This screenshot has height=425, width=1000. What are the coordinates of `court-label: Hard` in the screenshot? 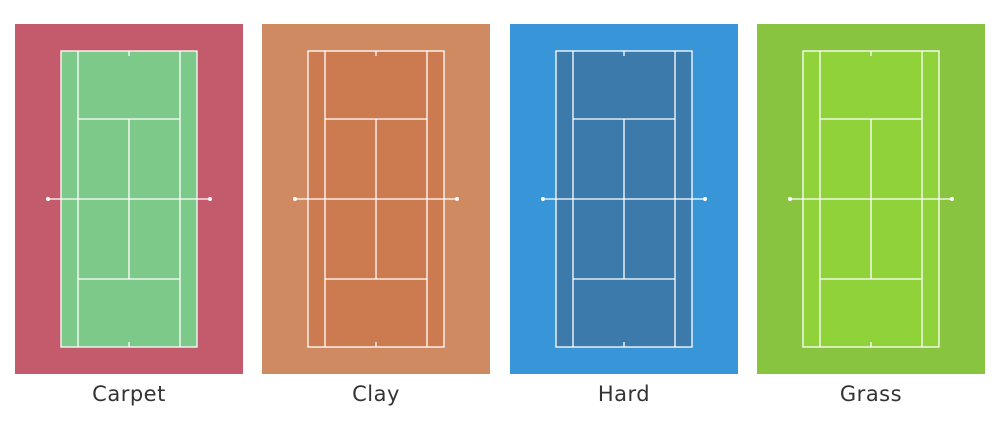 It's located at (624, 394).